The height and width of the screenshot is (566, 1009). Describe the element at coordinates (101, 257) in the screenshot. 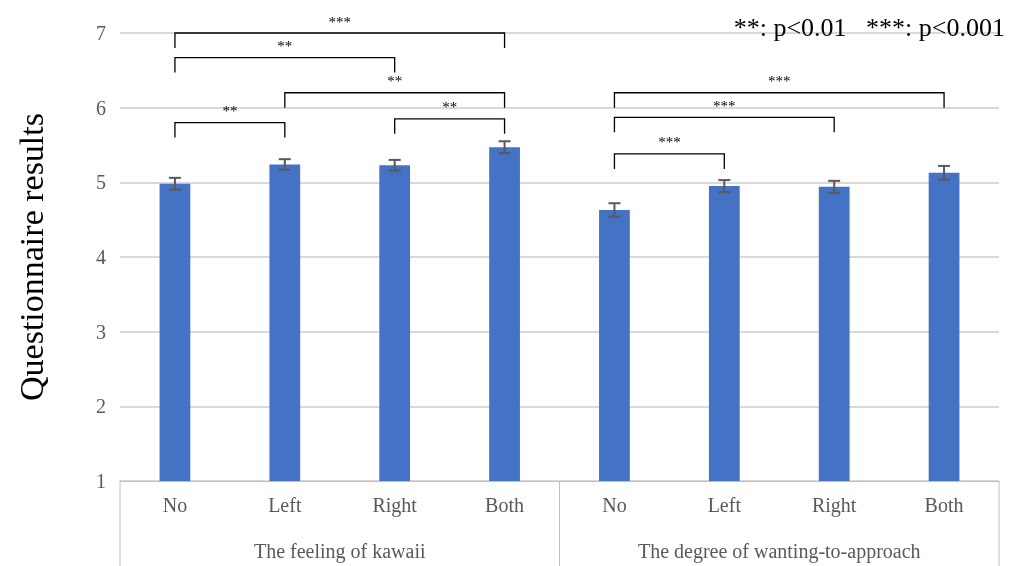

I see `y-tick-label: 4` at that location.